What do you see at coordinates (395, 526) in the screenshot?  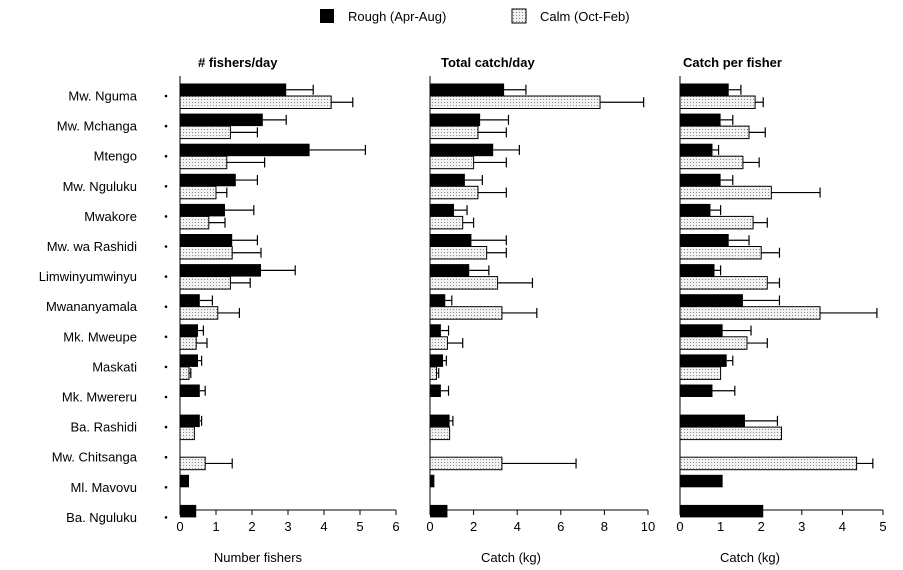 I see `x-tick-label: 6` at bounding box center [395, 526].